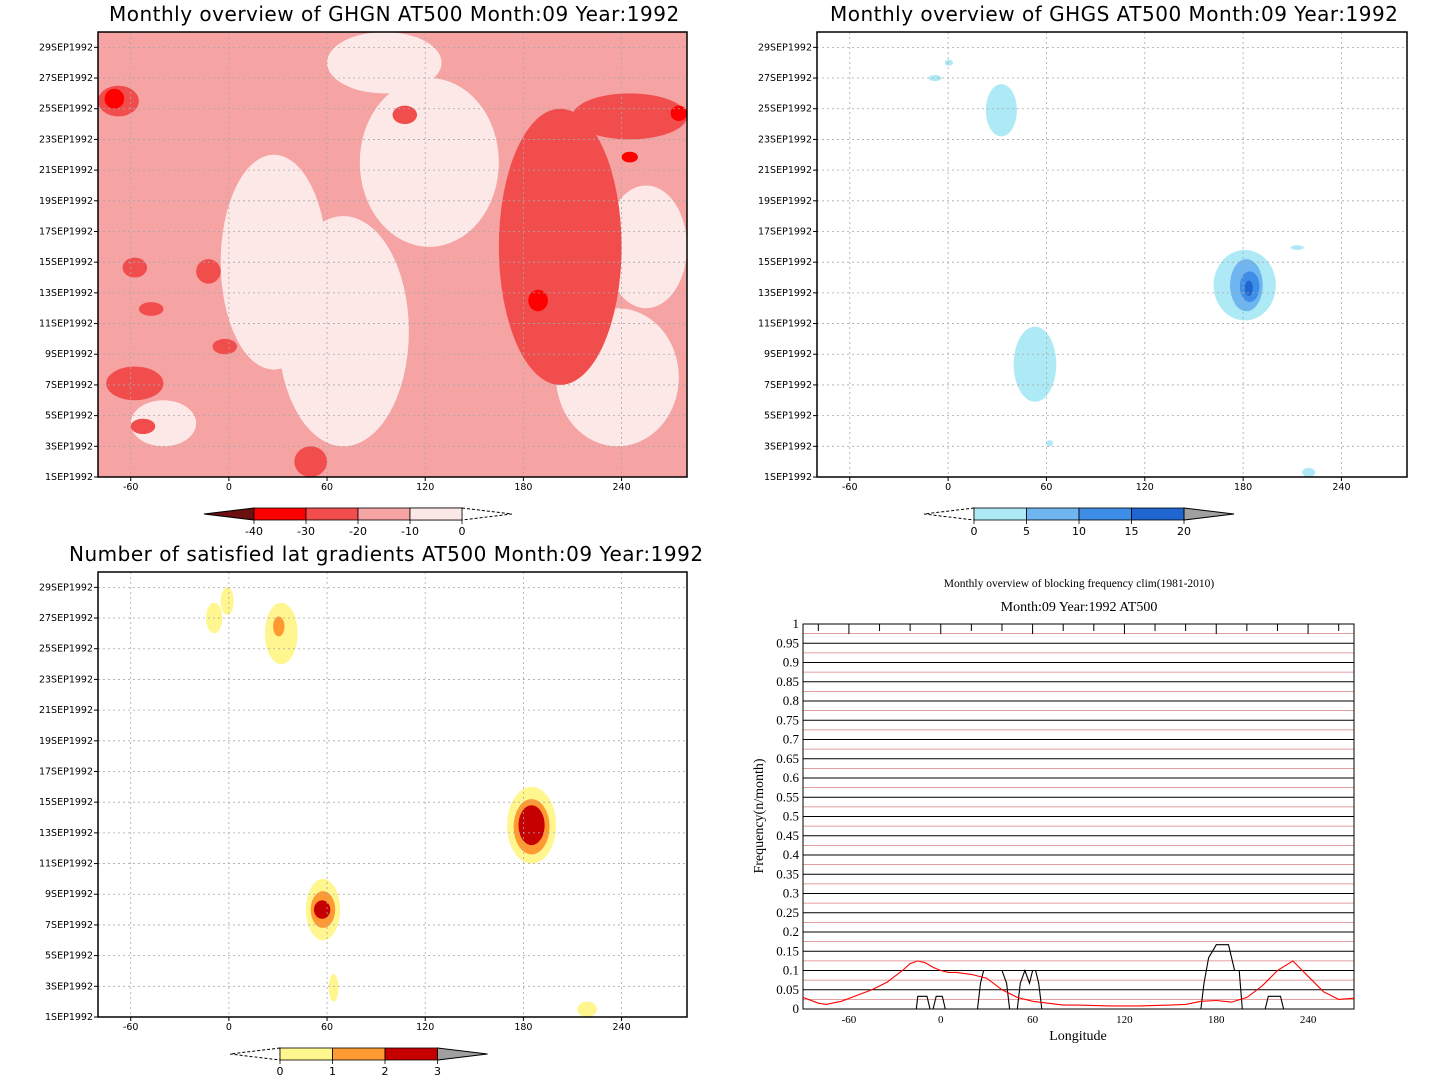  Describe the element at coordinates (1078, 1036) in the screenshot. I see `chart-4-xlabel: Longitude` at that location.